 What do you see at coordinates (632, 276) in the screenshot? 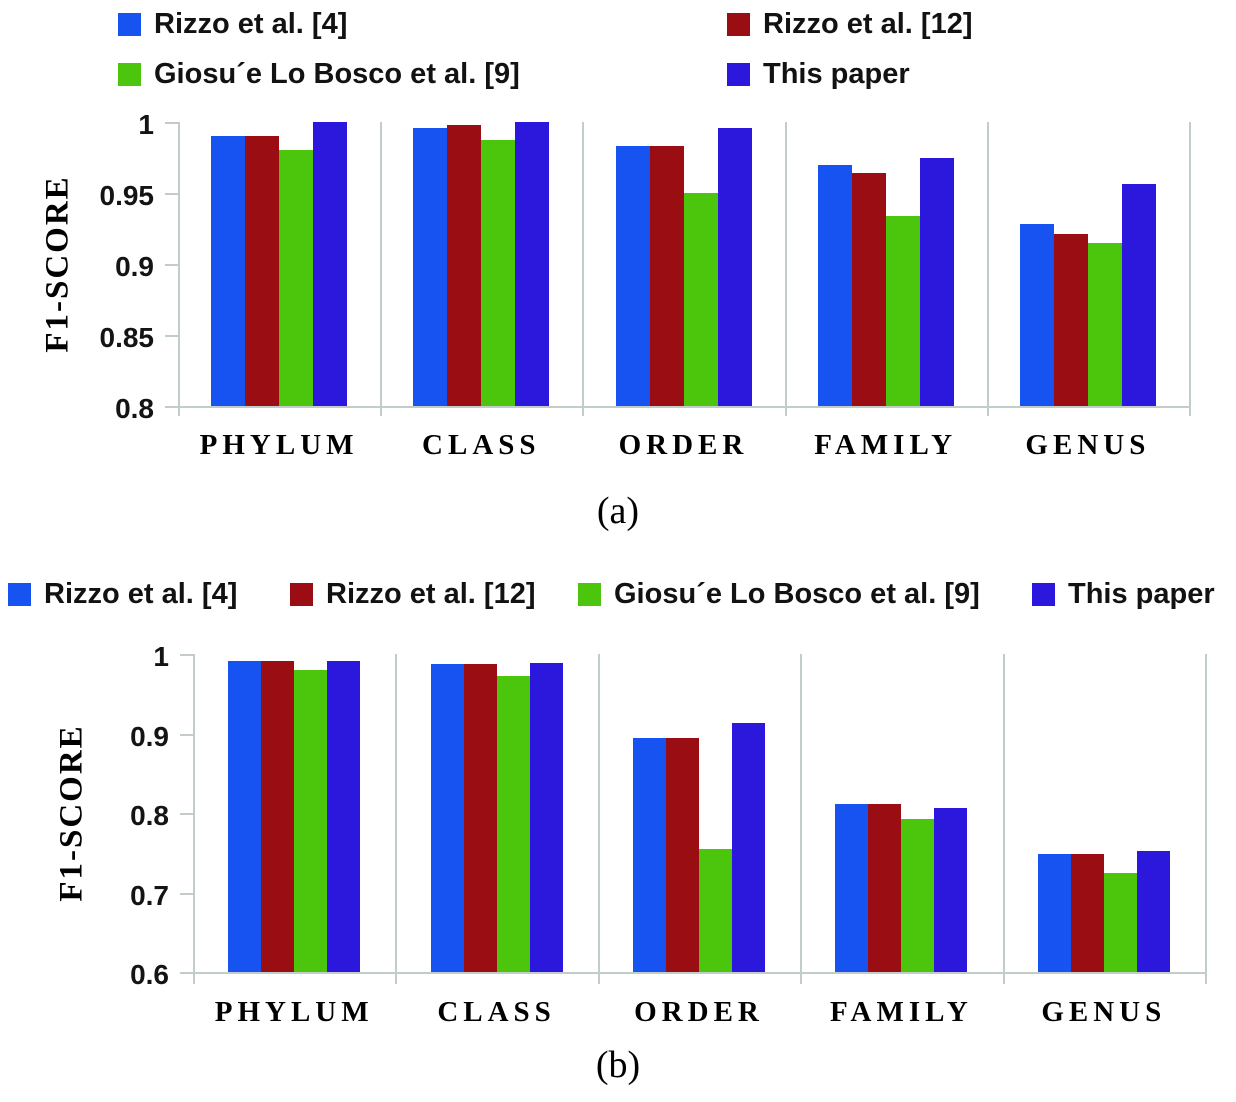
I see `bar-order-s0` at bounding box center [632, 276].